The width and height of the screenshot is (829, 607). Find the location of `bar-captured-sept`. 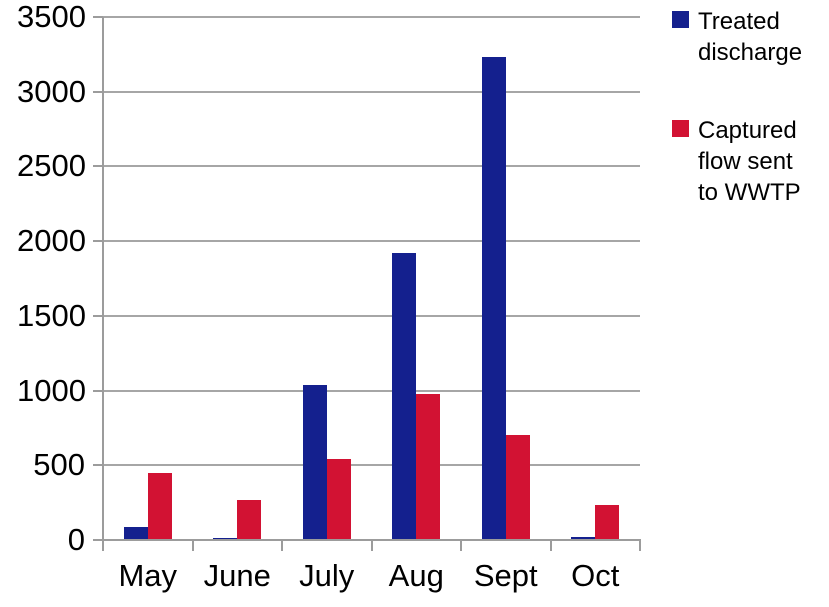

bar-captured-sept is located at coordinates (517, 487).